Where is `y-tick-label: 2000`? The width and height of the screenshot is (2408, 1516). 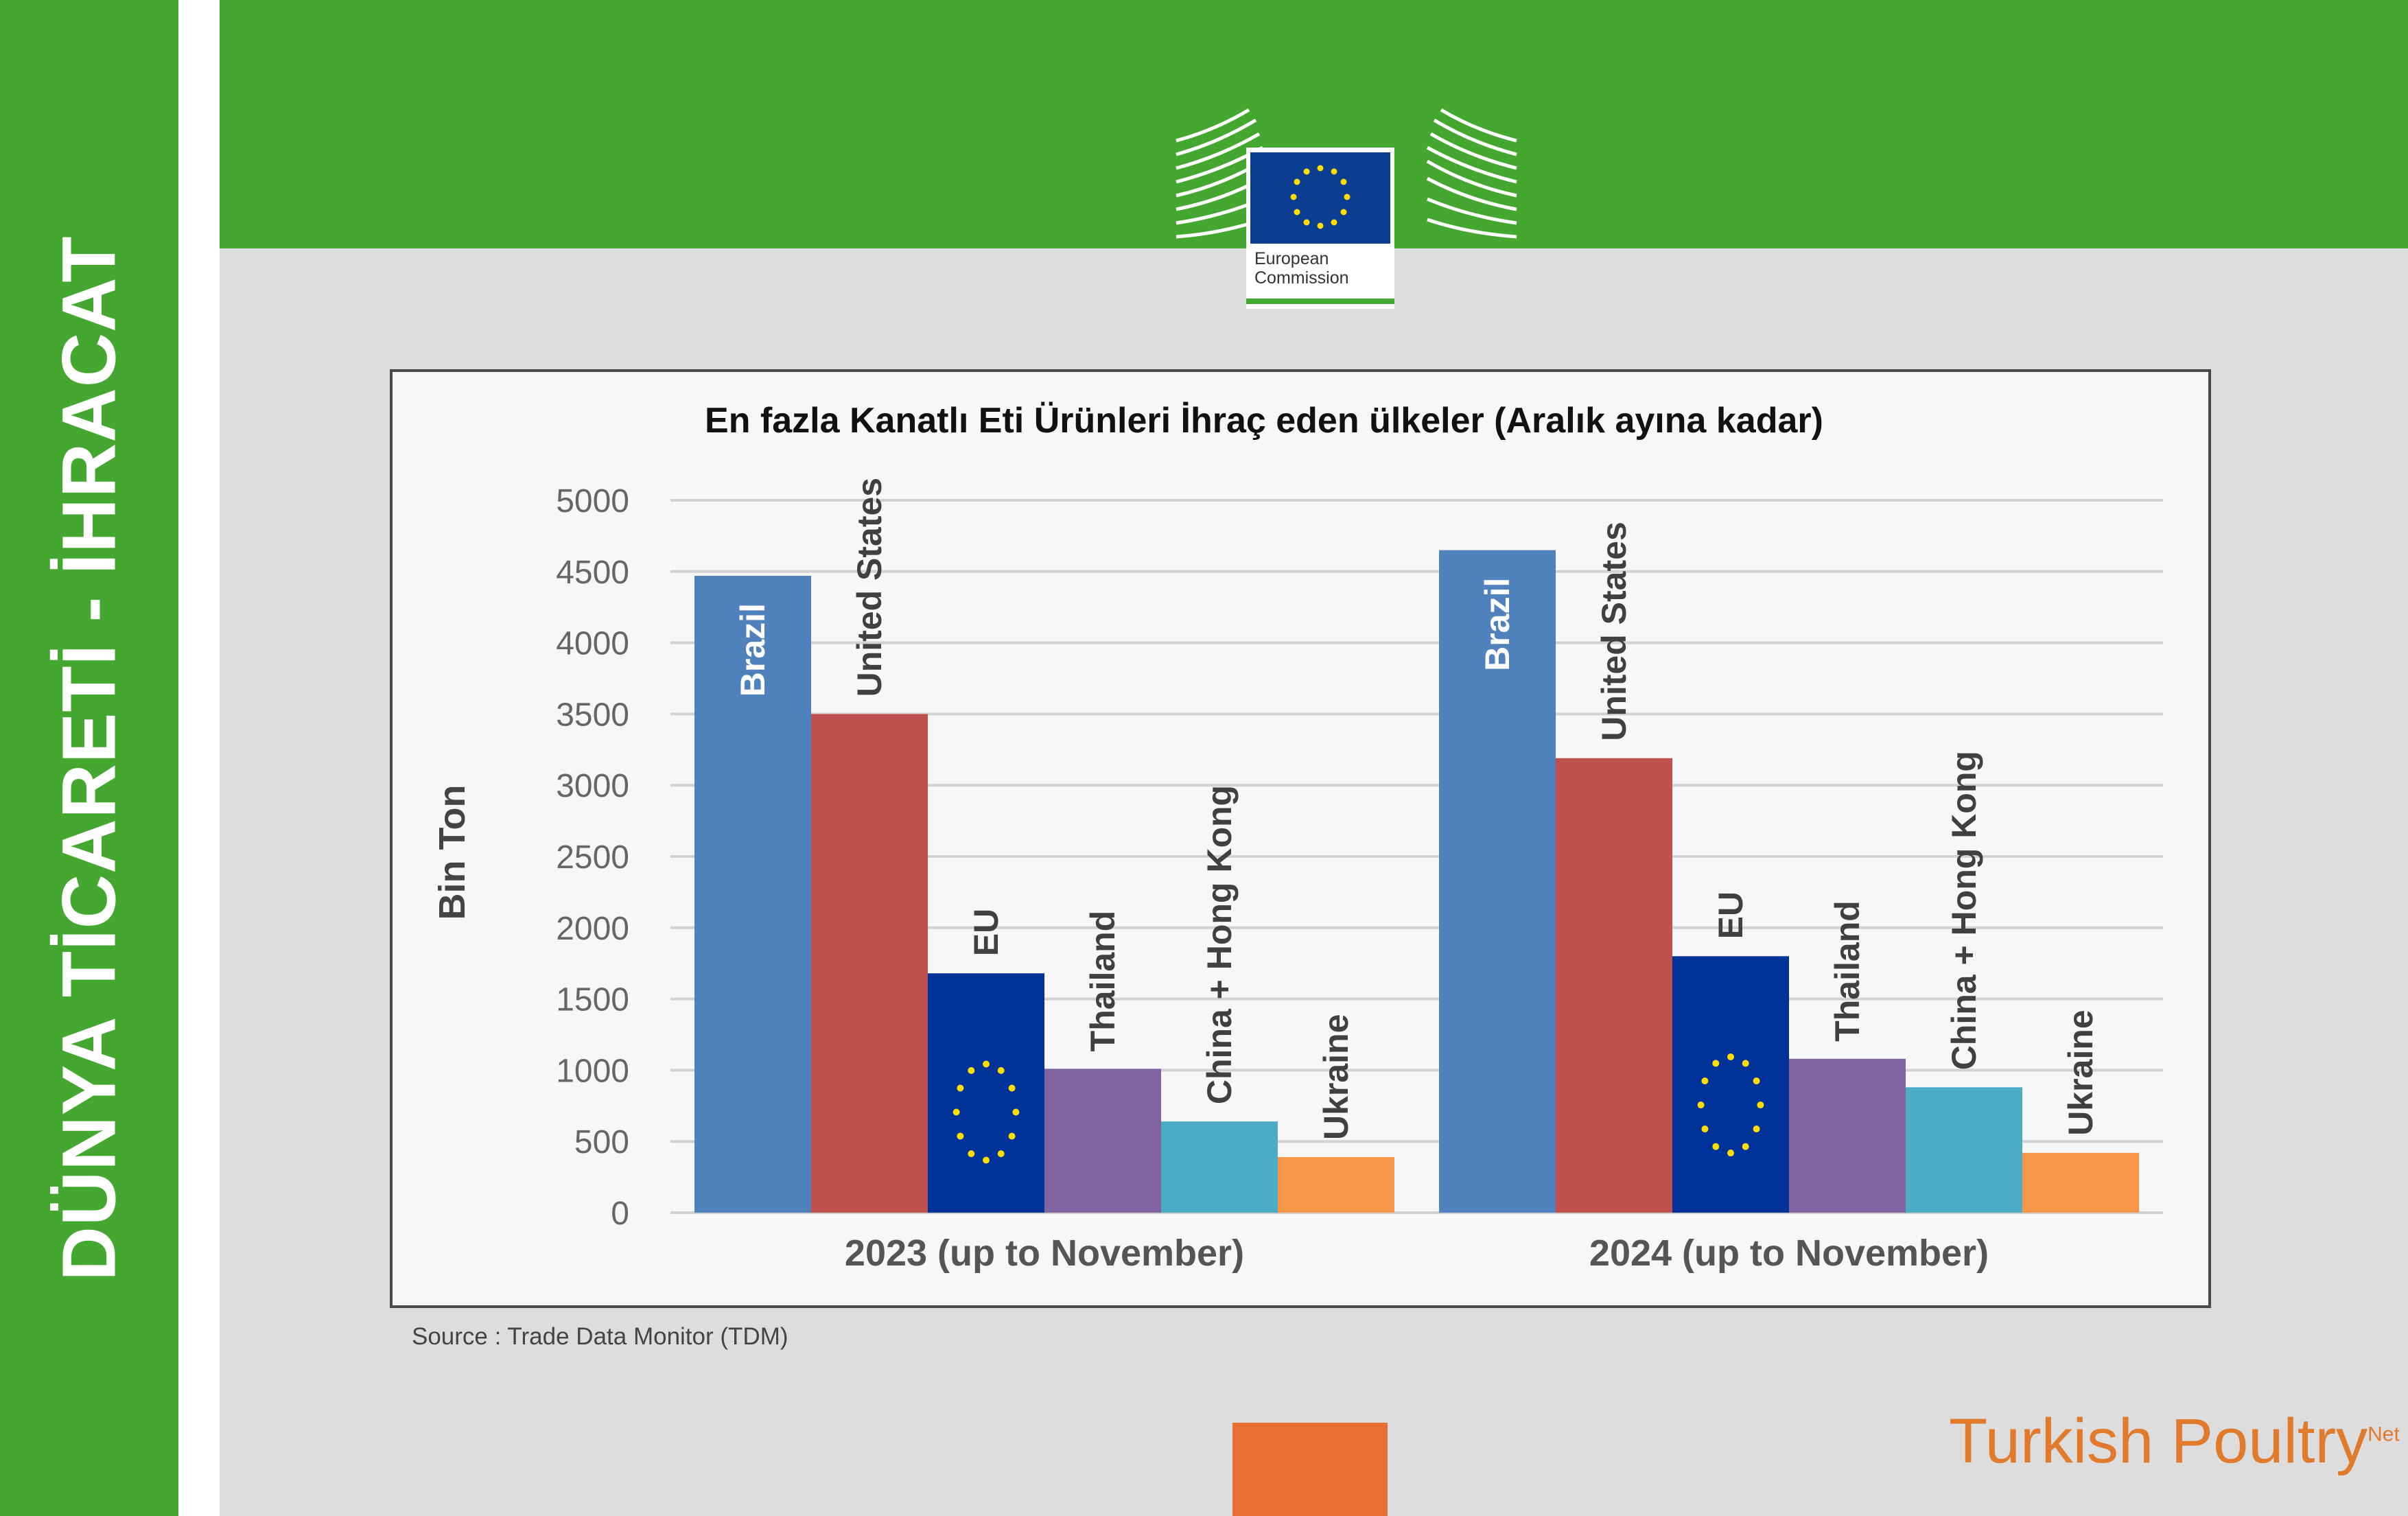
y-tick-label: 2000 is located at coordinates (592, 929).